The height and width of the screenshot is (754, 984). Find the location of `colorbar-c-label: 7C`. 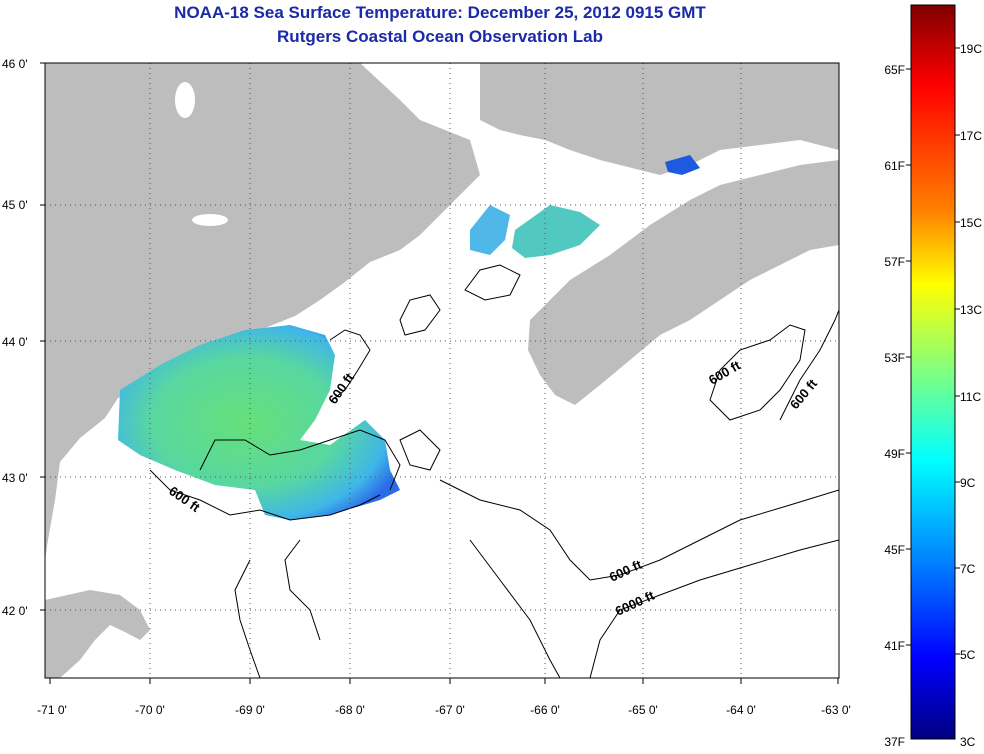

colorbar-c-label: 7C is located at coordinates (968, 569).